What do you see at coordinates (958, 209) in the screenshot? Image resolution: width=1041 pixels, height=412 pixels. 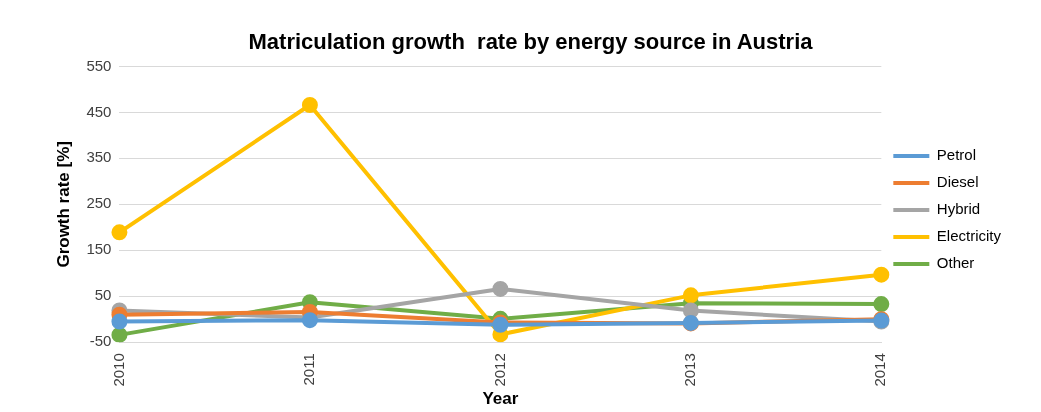 I see `legend-label: Hybrid` at bounding box center [958, 209].